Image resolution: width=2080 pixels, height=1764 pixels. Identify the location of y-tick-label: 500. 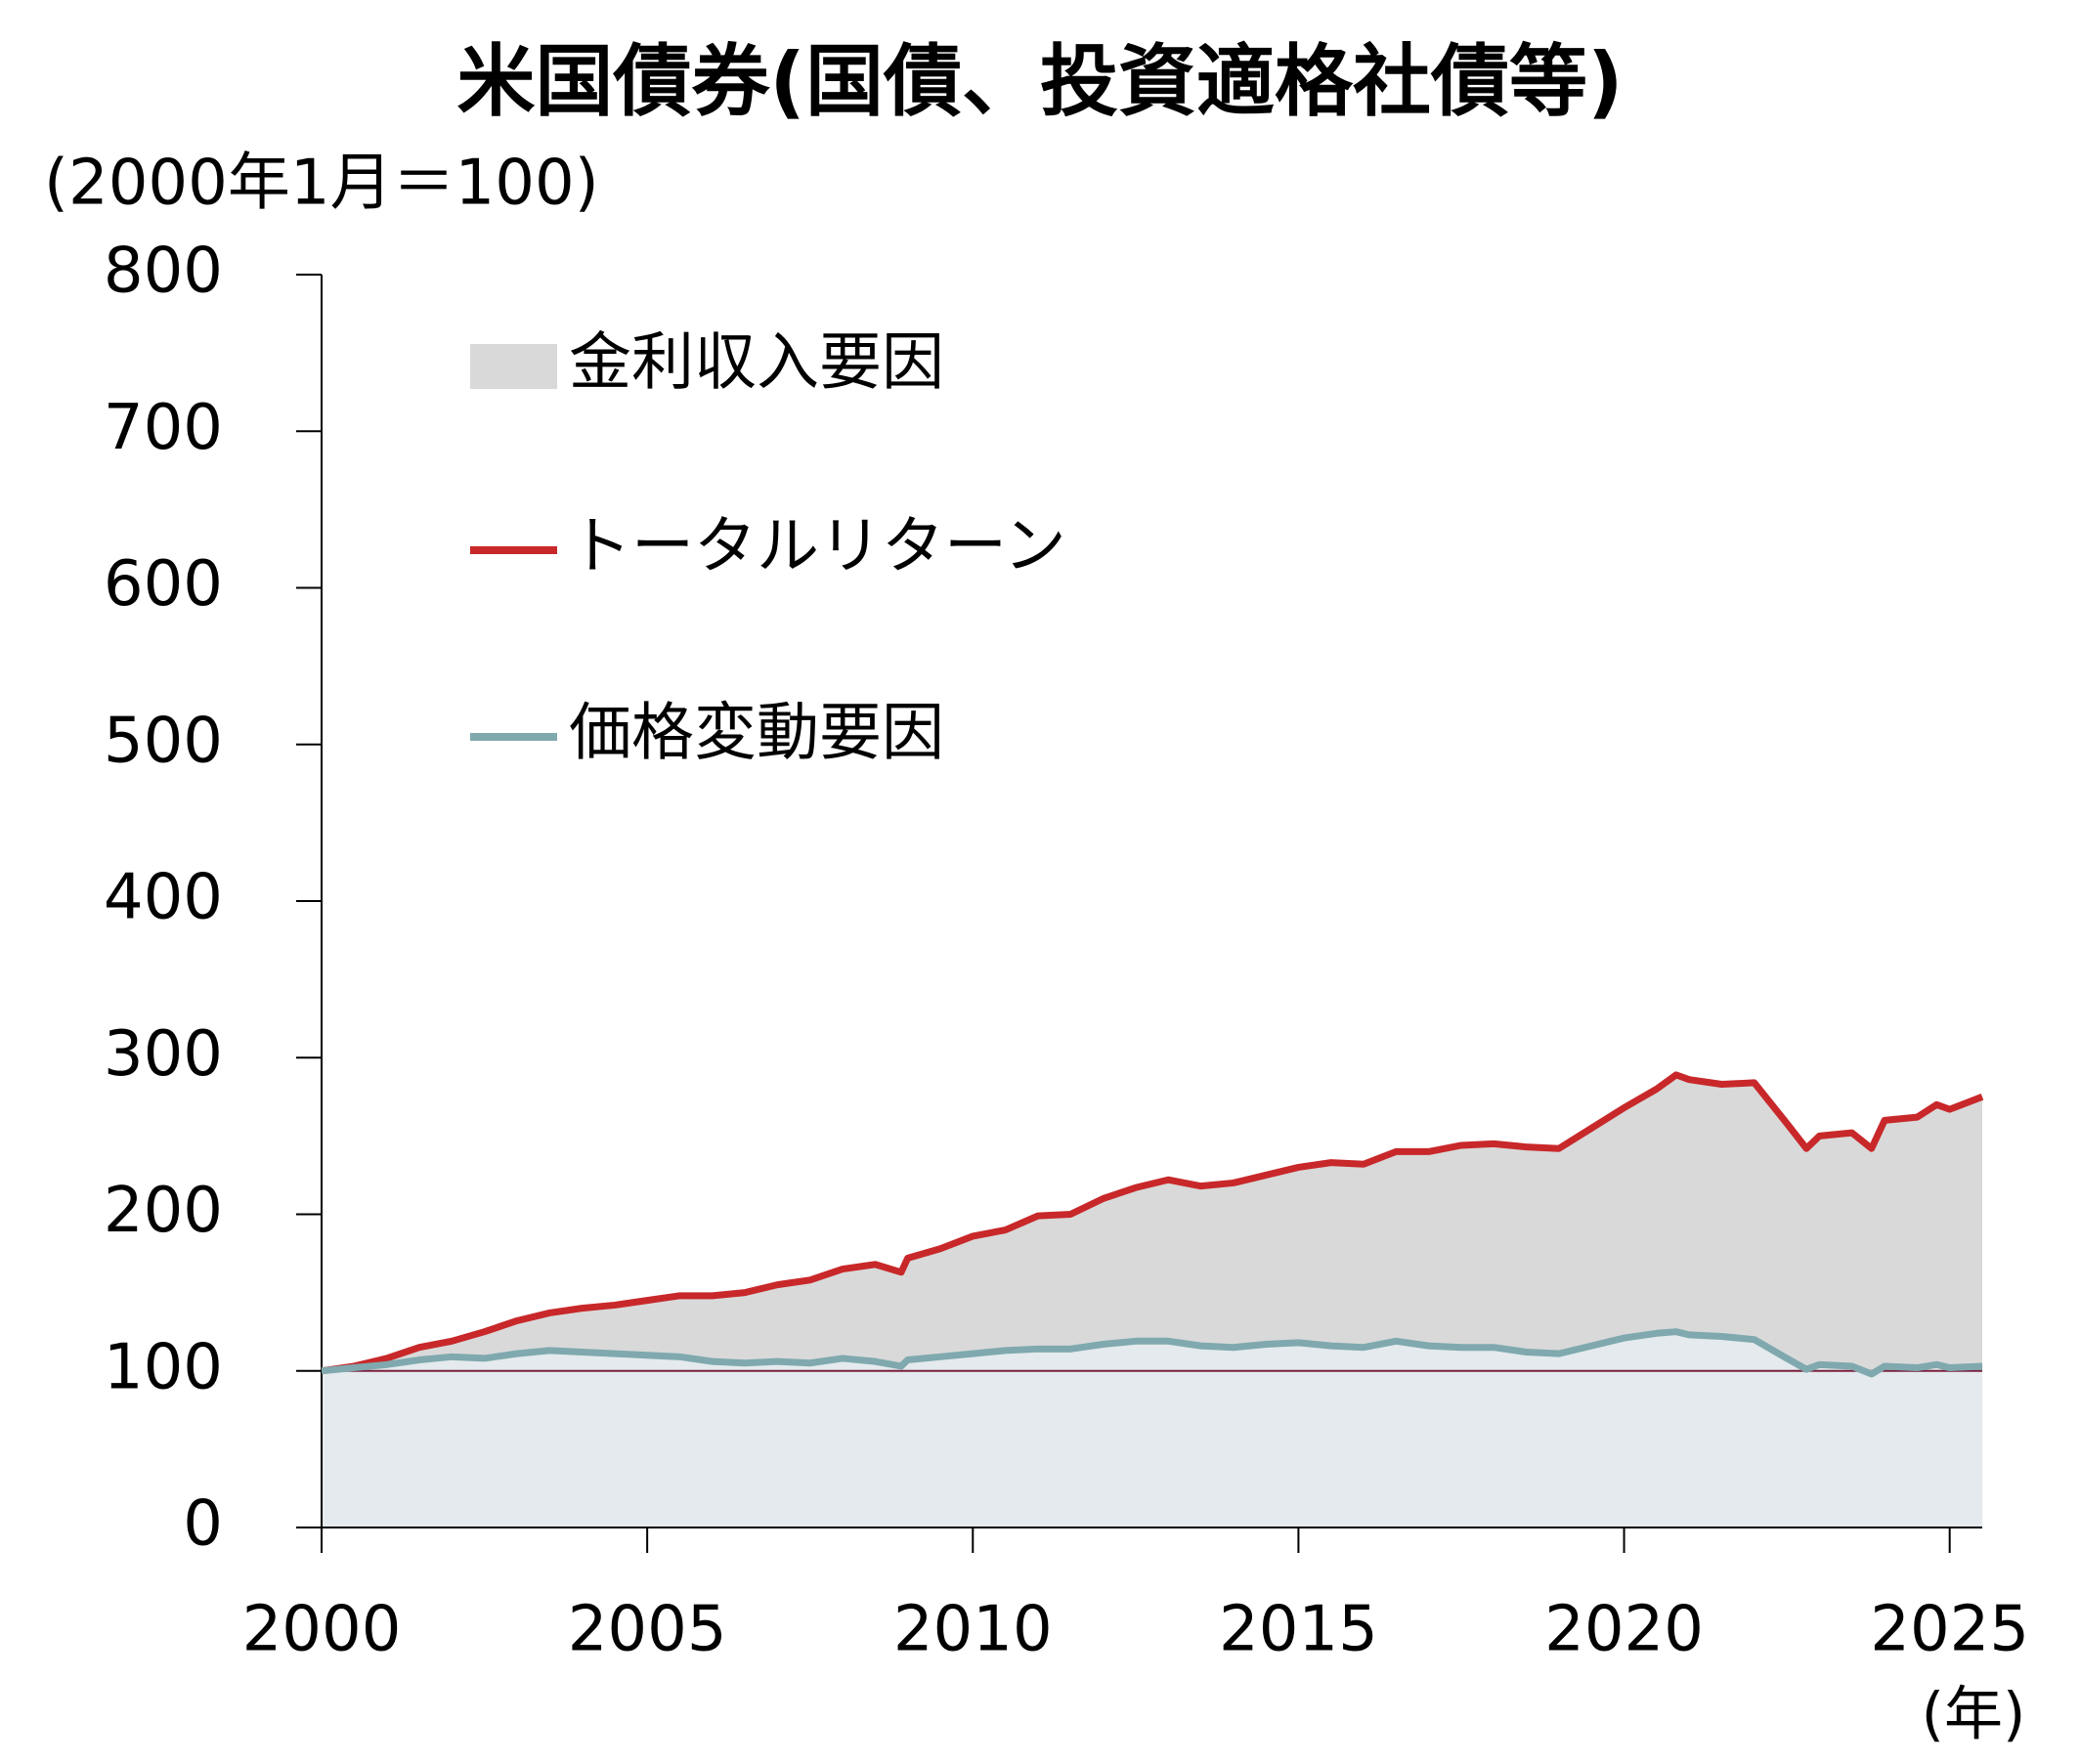
(163, 741).